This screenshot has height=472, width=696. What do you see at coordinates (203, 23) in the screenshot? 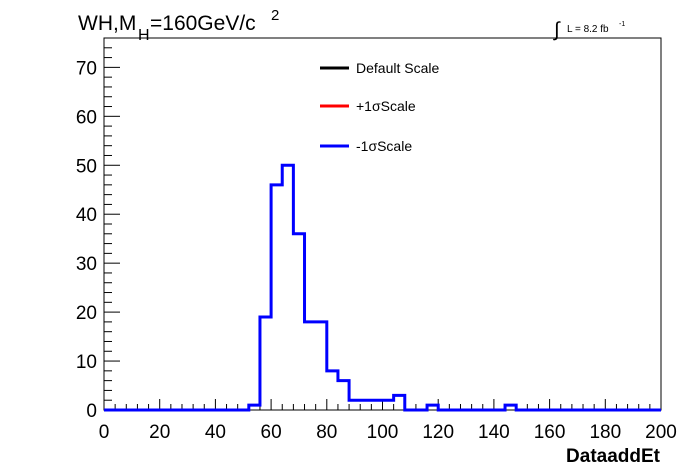
I see `title-rest: =160GeV/c` at bounding box center [203, 23].